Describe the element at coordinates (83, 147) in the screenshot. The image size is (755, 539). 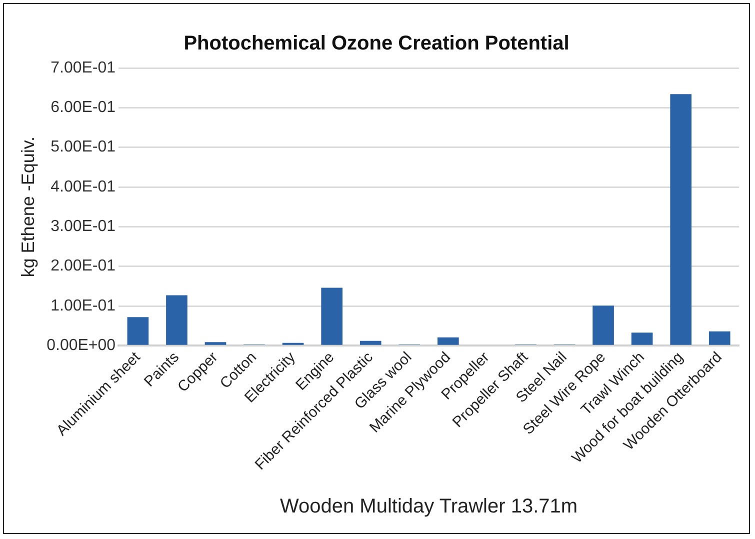
I see `y-tick-label: 5.00E-01` at that location.